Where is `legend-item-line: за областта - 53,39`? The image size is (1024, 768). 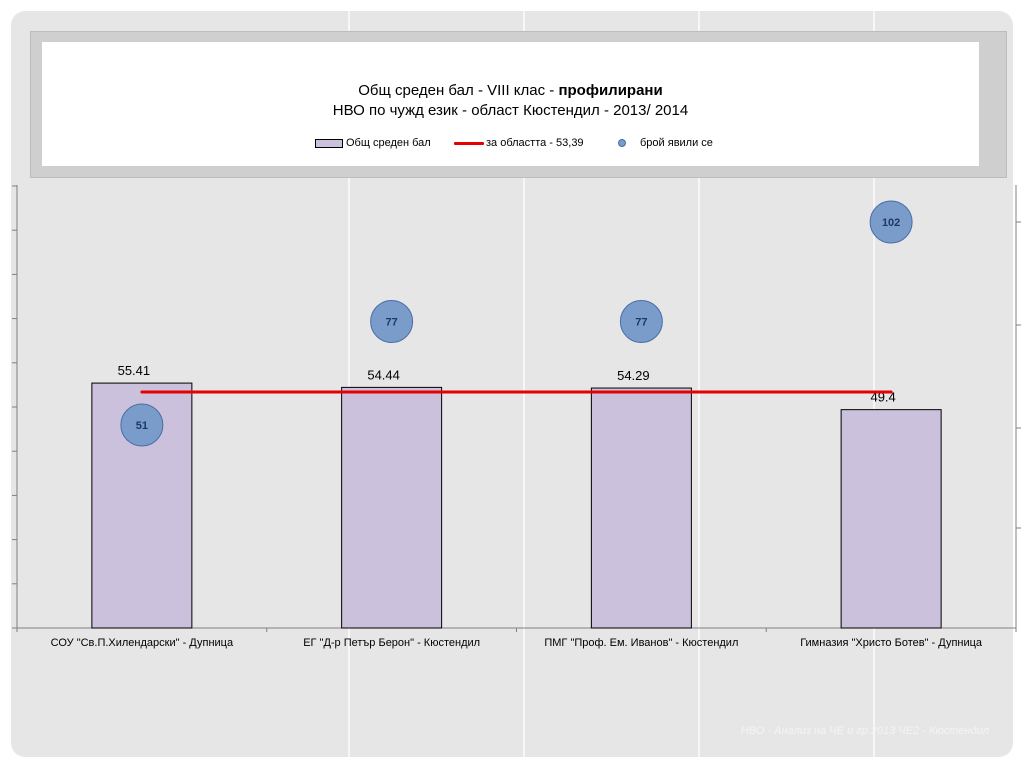 legend-item-line: за областта - 53,39 is located at coordinates (519, 143).